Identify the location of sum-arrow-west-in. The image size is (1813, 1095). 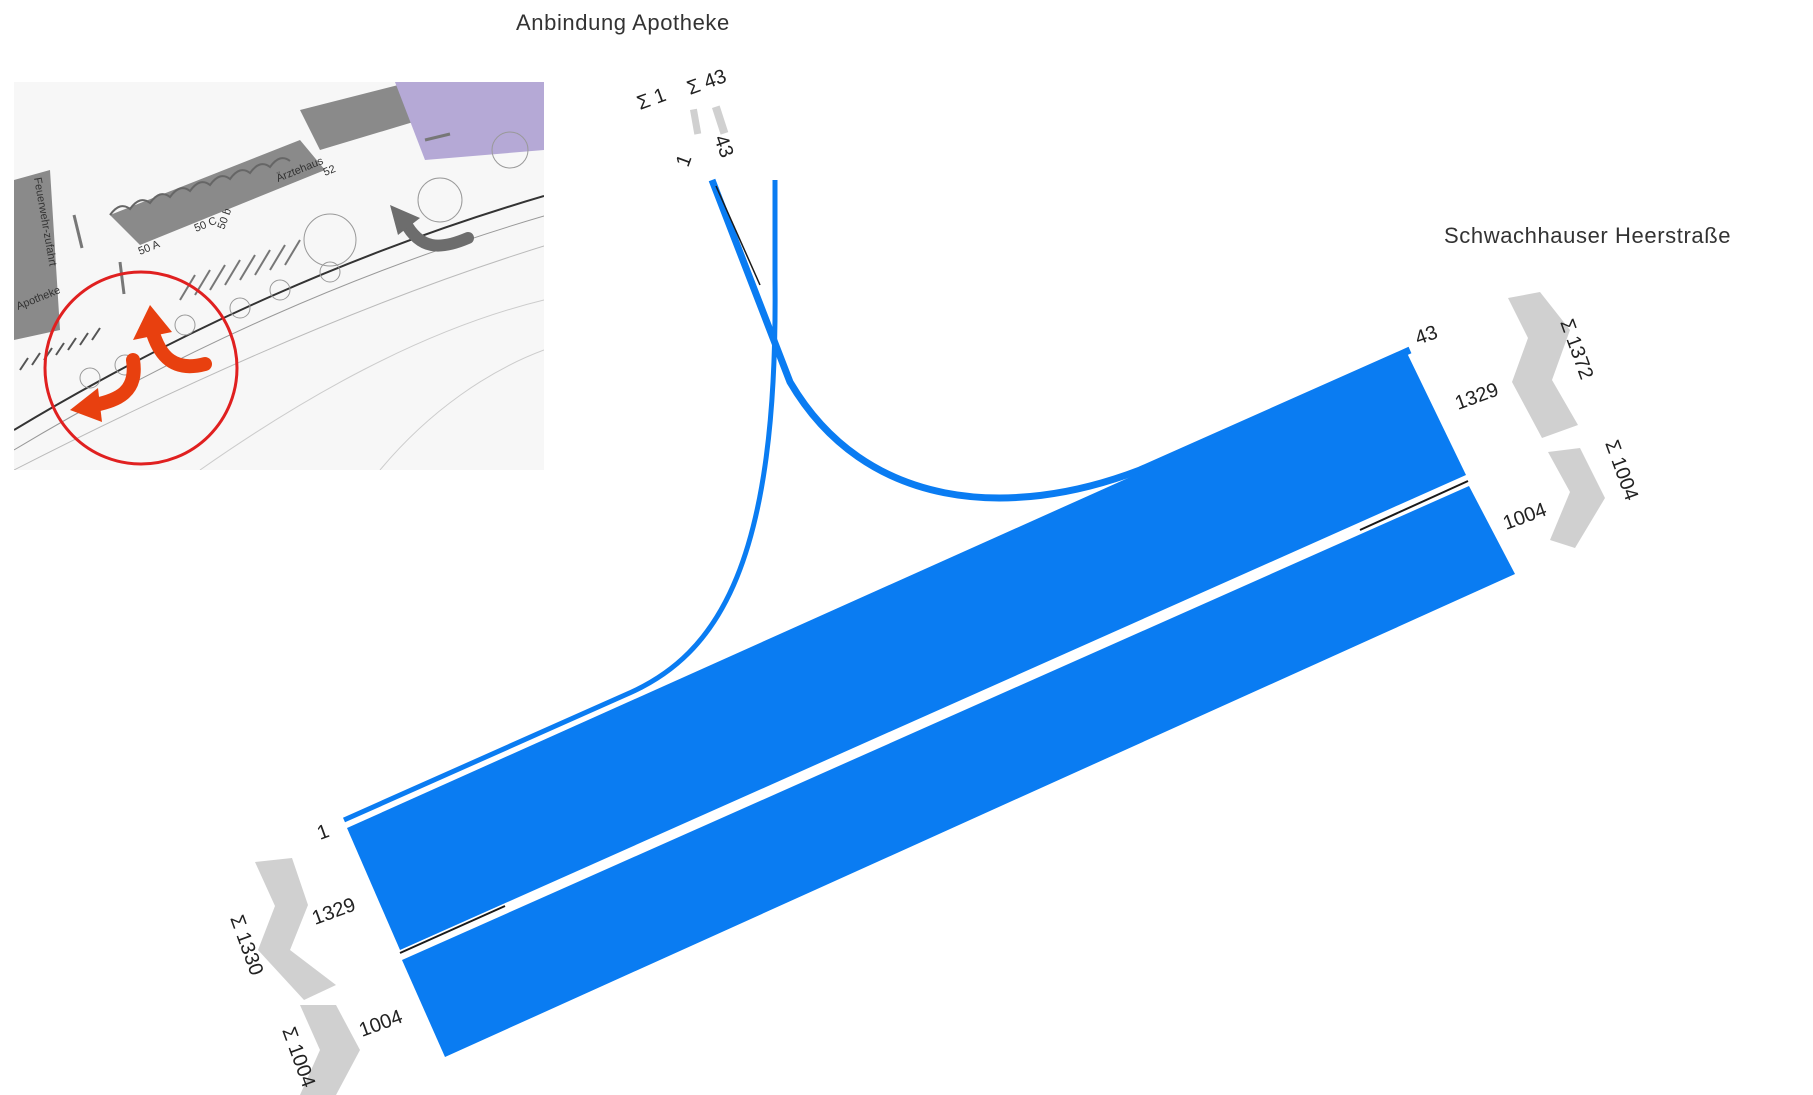
(295, 929).